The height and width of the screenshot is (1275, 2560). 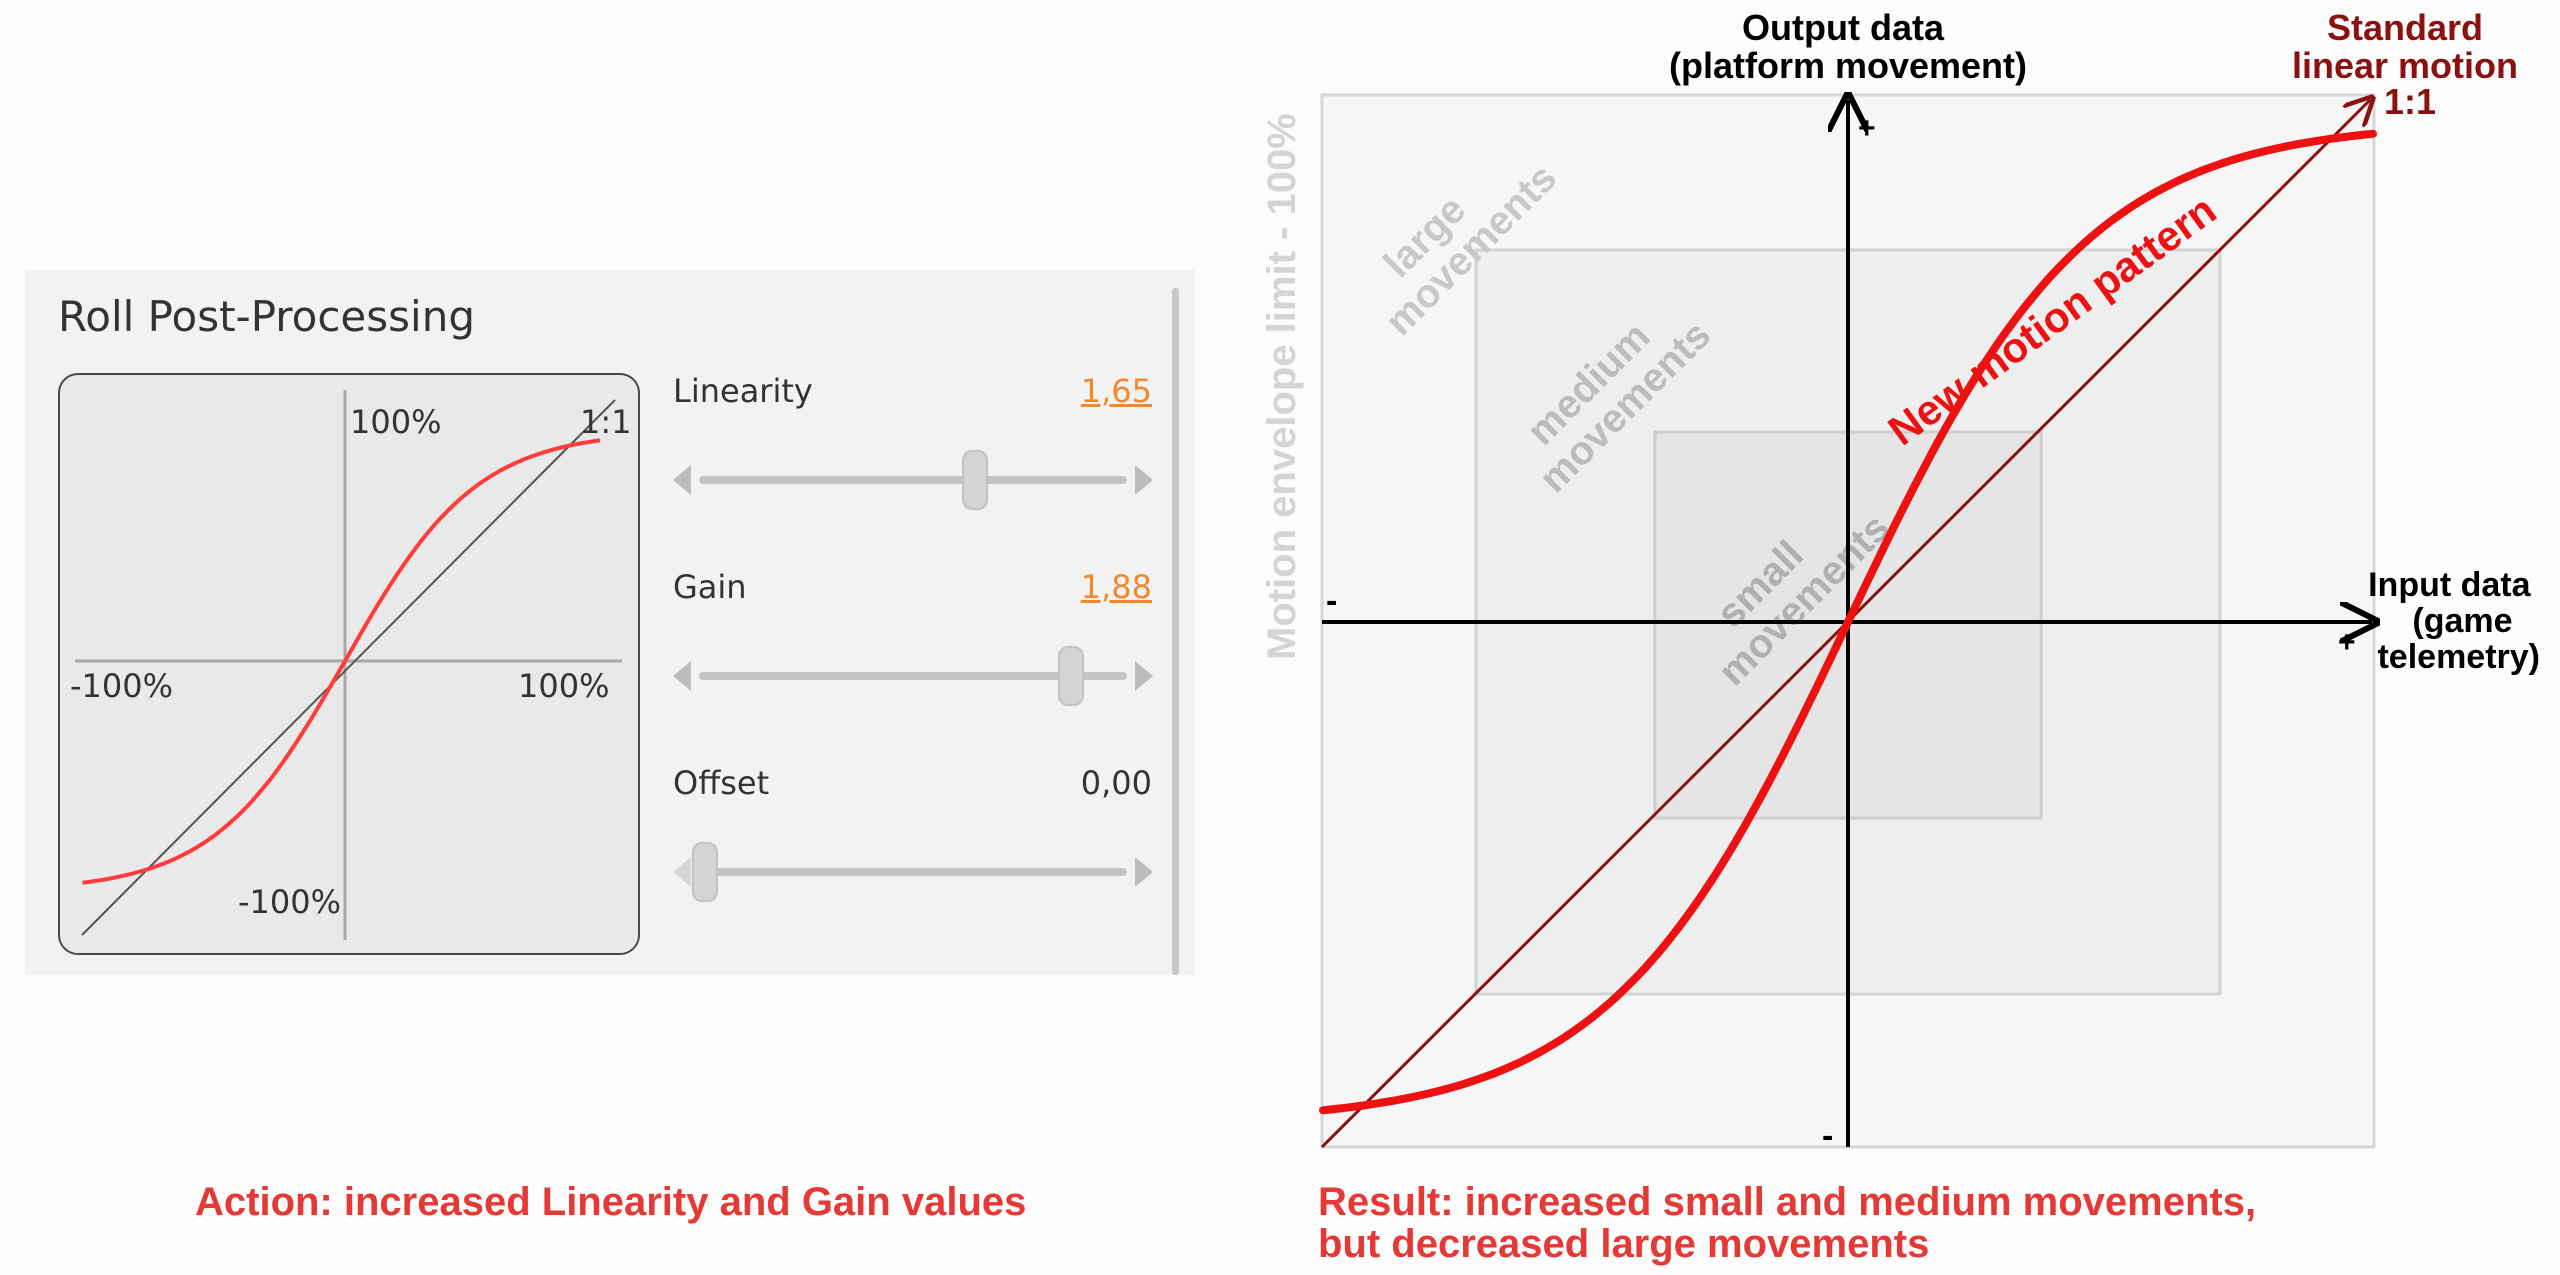 What do you see at coordinates (1827, 1136) in the screenshot?
I see `output-axis-minus: -` at bounding box center [1827, 1136].